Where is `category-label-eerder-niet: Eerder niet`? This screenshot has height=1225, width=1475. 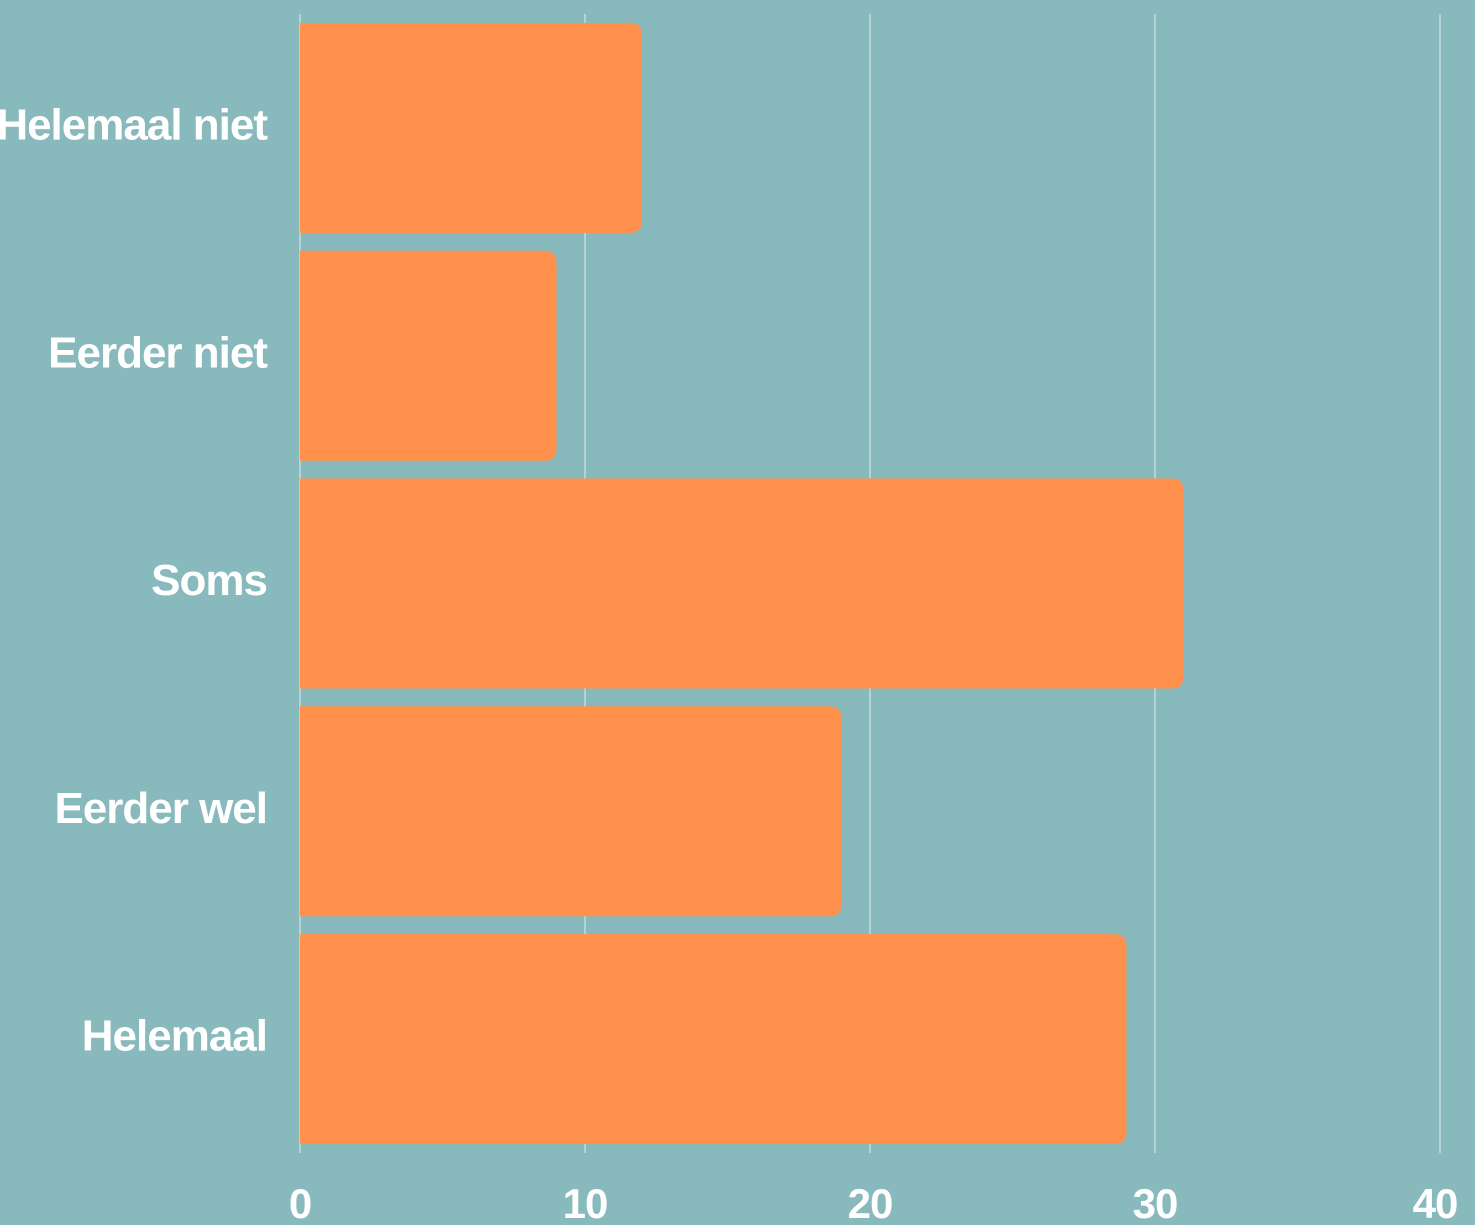
category-label-eerder-niet: Eerder niet is located at coordinates (158, 352).